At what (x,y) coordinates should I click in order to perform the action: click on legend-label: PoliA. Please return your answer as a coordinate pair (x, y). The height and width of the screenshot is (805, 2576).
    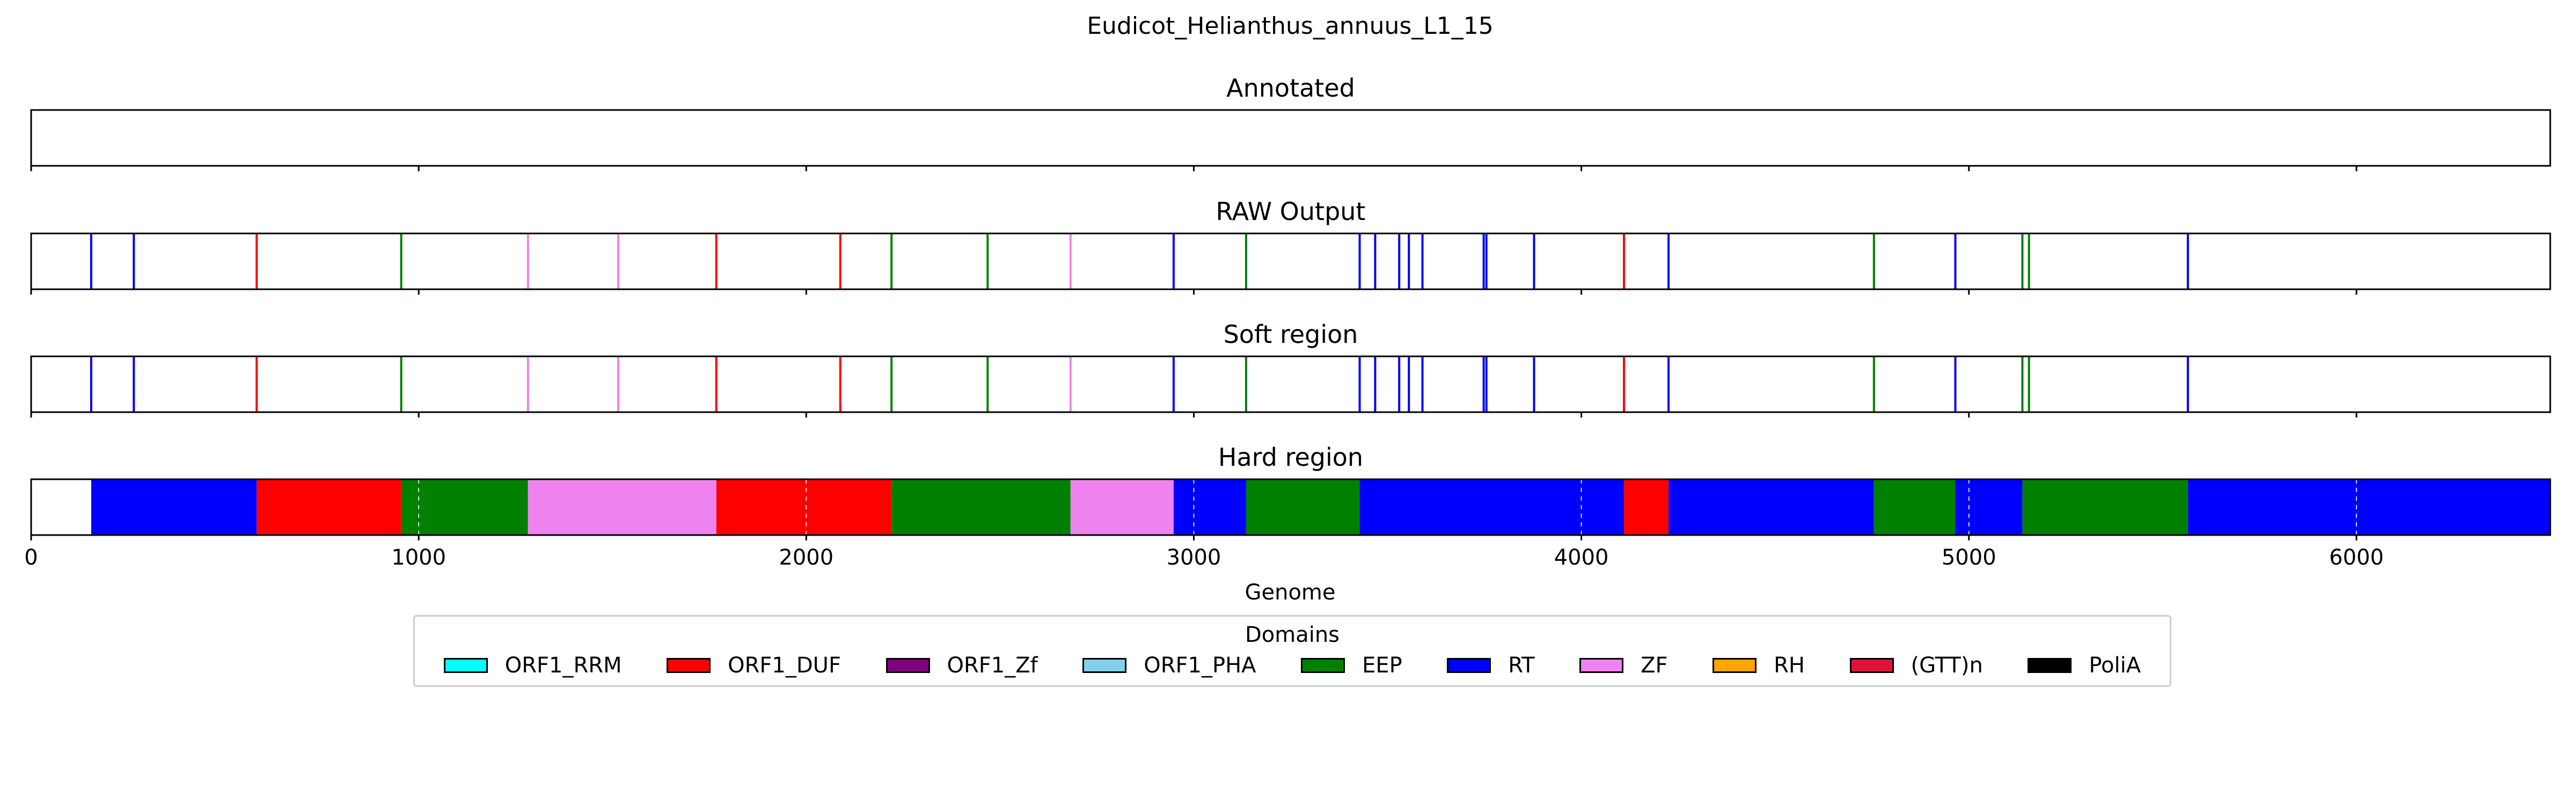
    Looking at the image, I should click on (2115, 665).